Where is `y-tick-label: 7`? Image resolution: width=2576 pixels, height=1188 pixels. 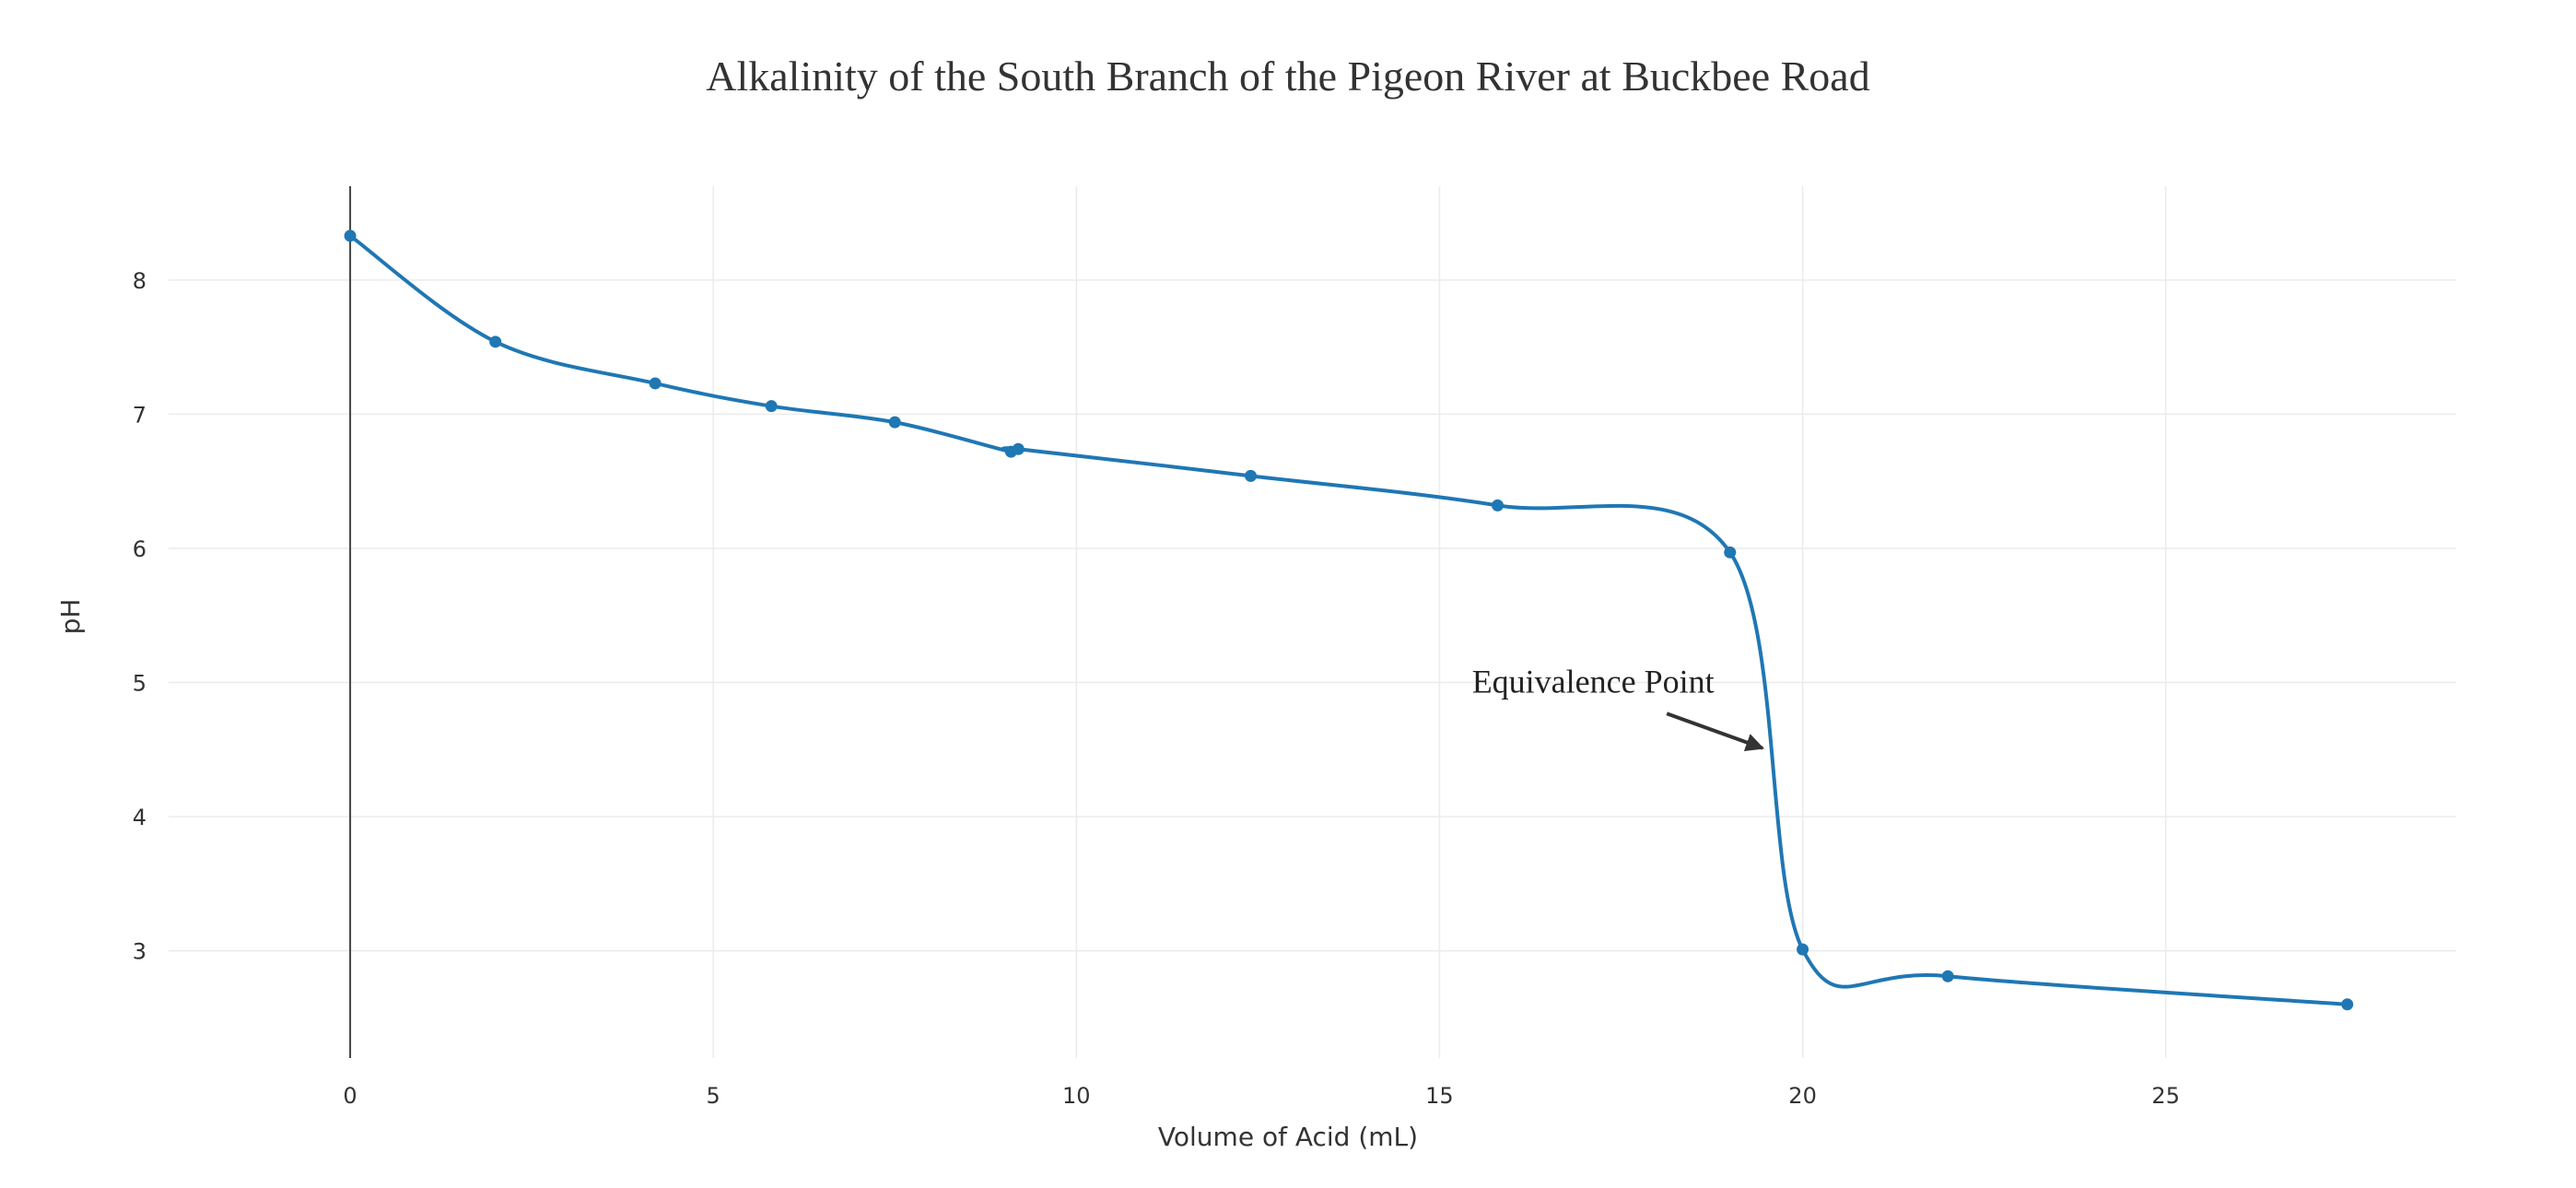 y-tick-label: 7 is located at coordinates (139, 415).